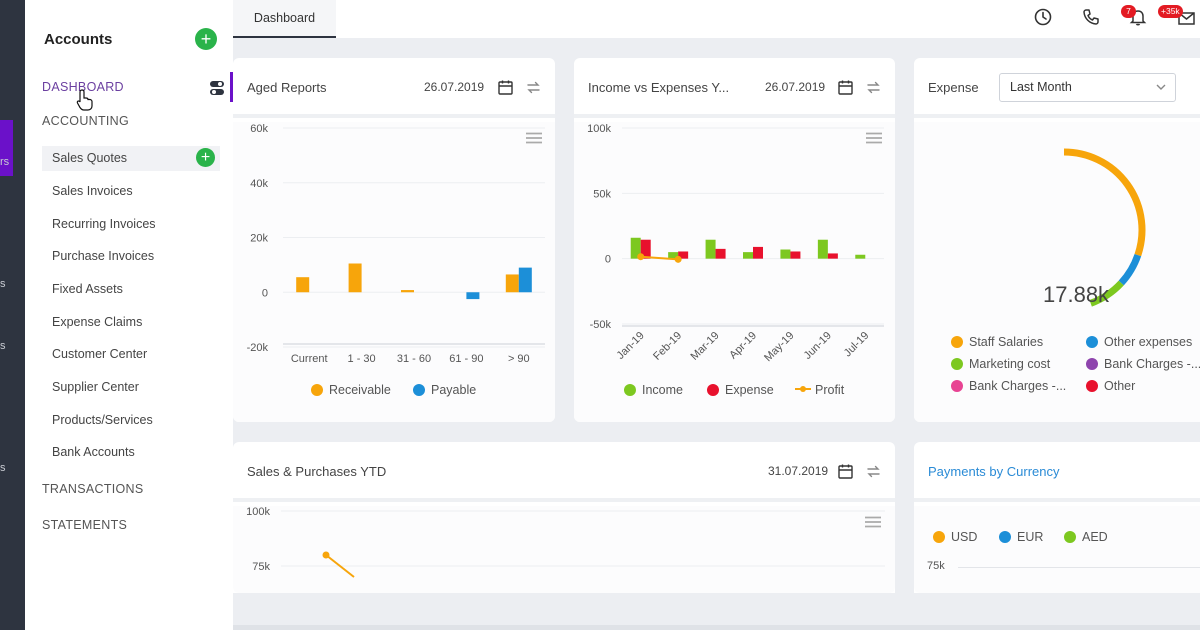 The width and height of the screenshot is (1200, 630). I want to click on sales-point, so click(326, 555).